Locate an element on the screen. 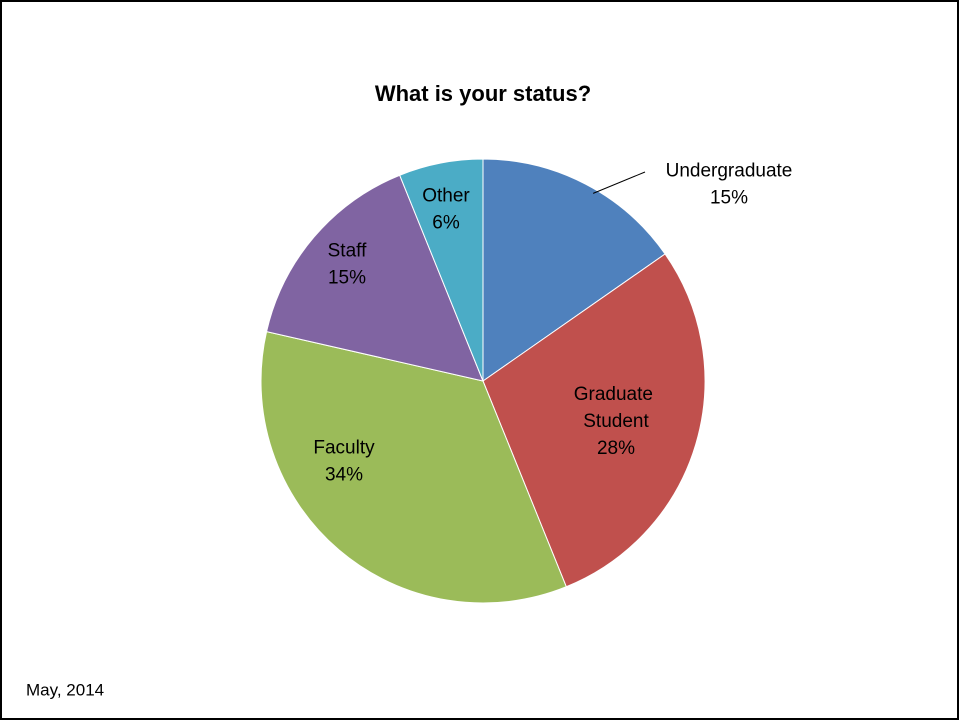  leader-line is located at coordinates (619, 182).